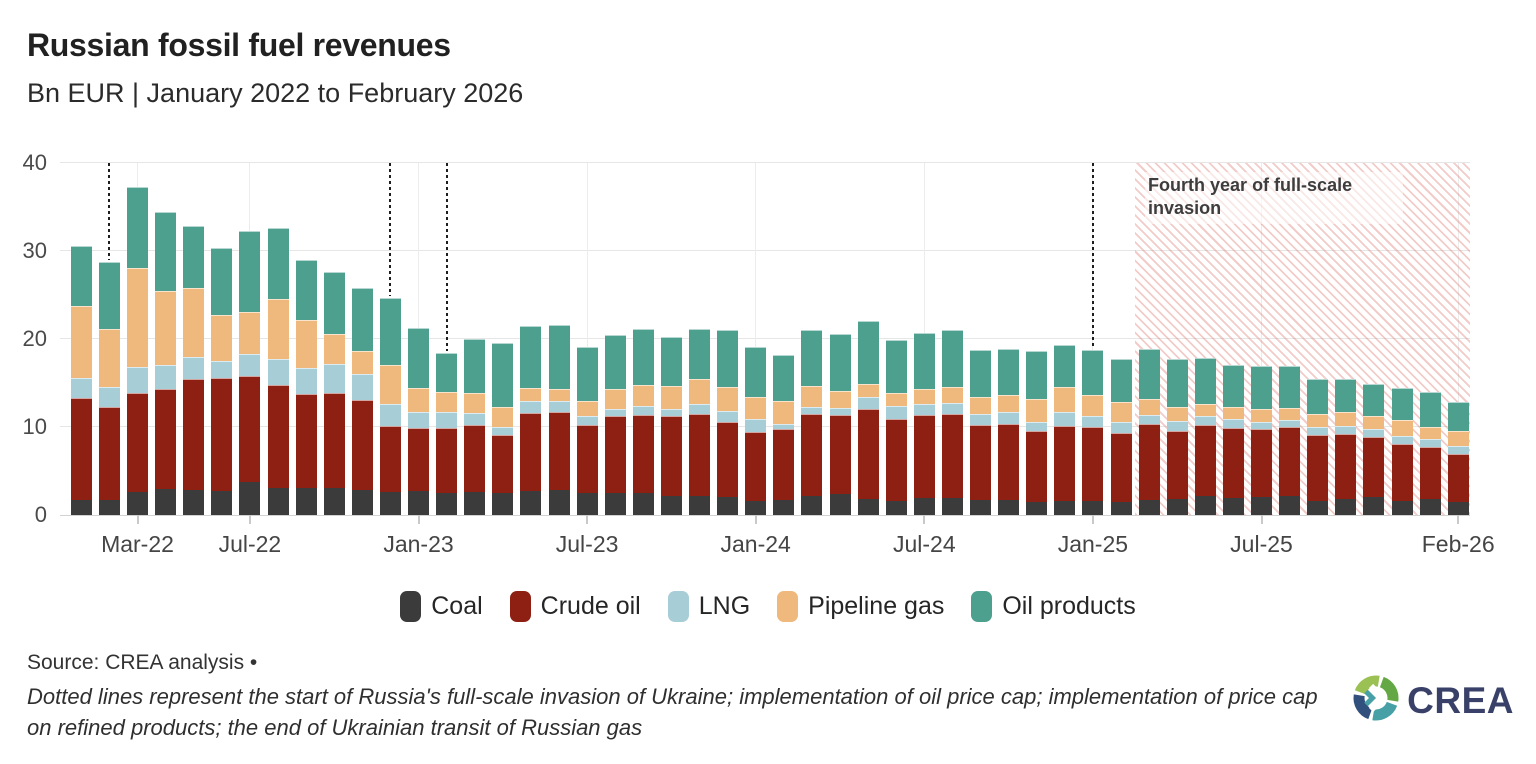  What do you see at coordinates (1261, 544) in the screenshot?
I see `x-axis-tick-label: Jul-25` at bounding box center [1261, 544].